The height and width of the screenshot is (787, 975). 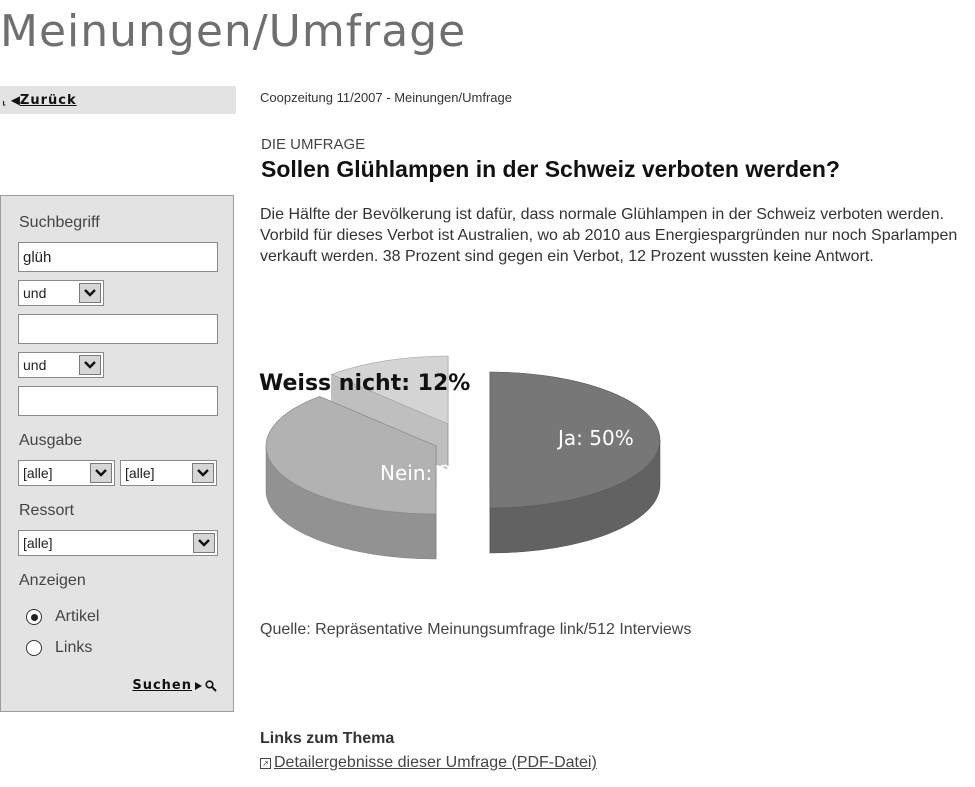 What do you see at coordinates (35, 365) in the screenshot?
I see `operator-2-value: und` at bounding box center [35, 365].